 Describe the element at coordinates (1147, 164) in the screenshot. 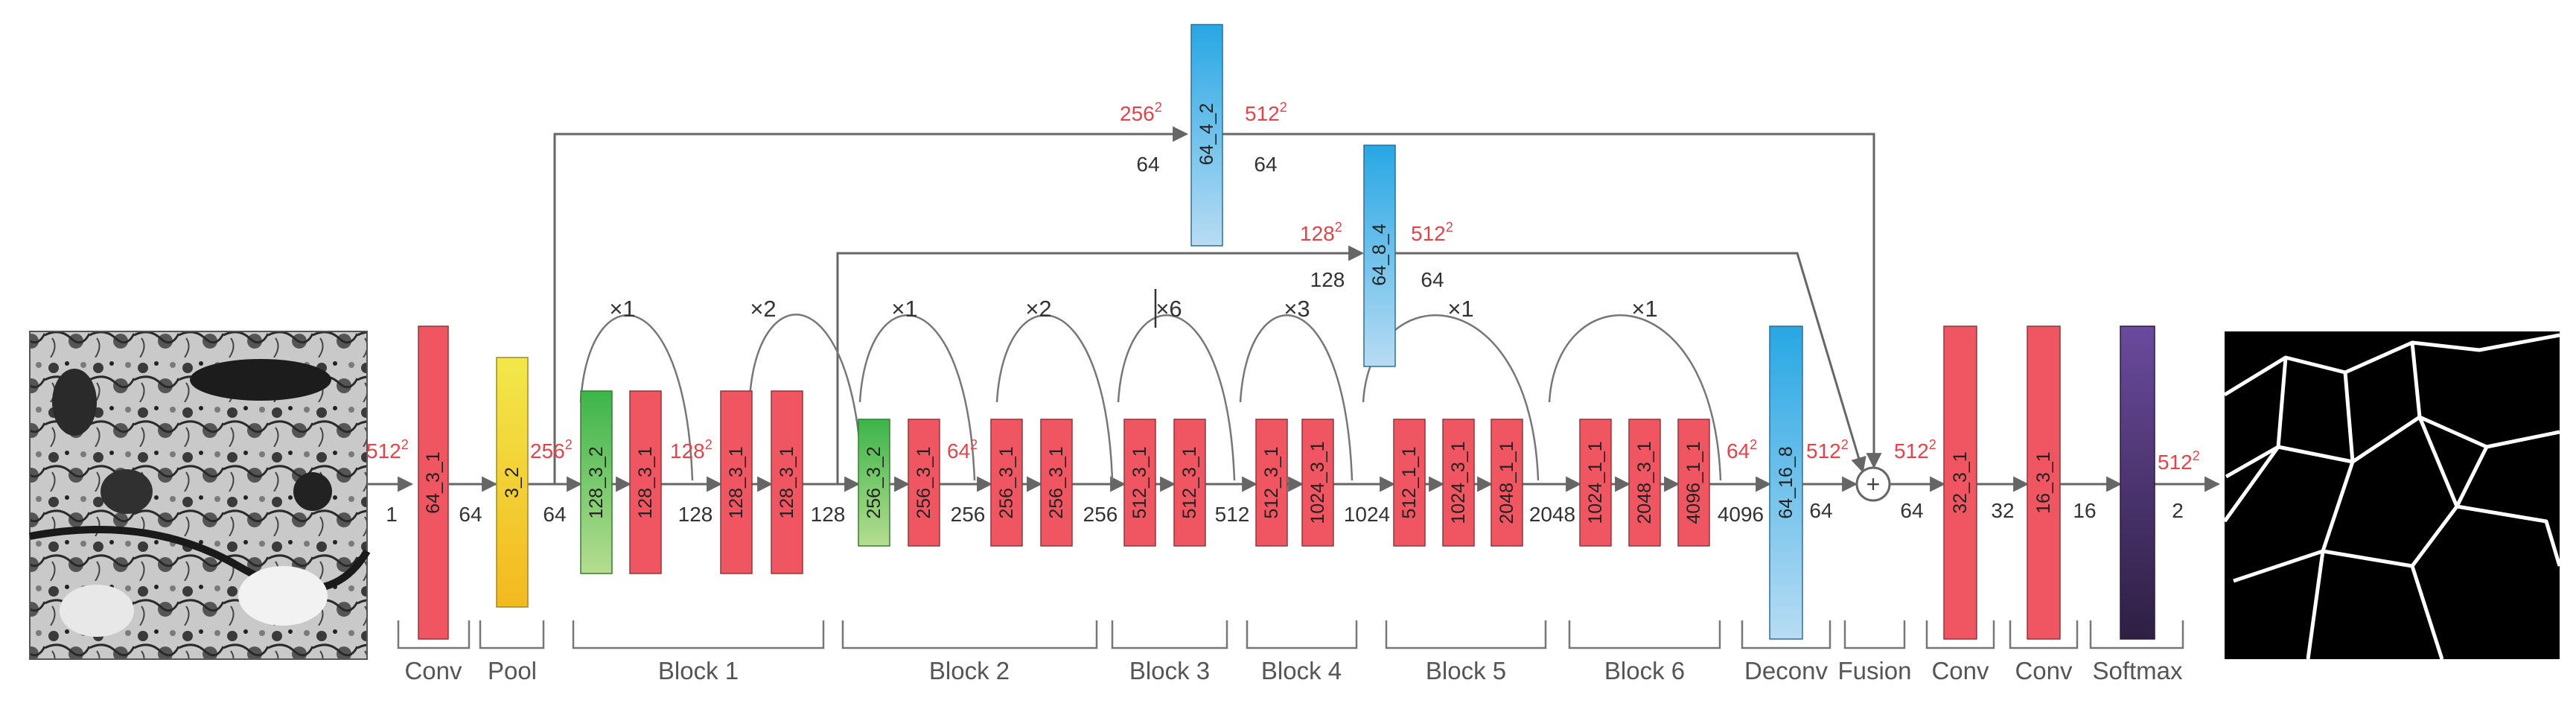

I see `channel-top-in: 64` at that location.